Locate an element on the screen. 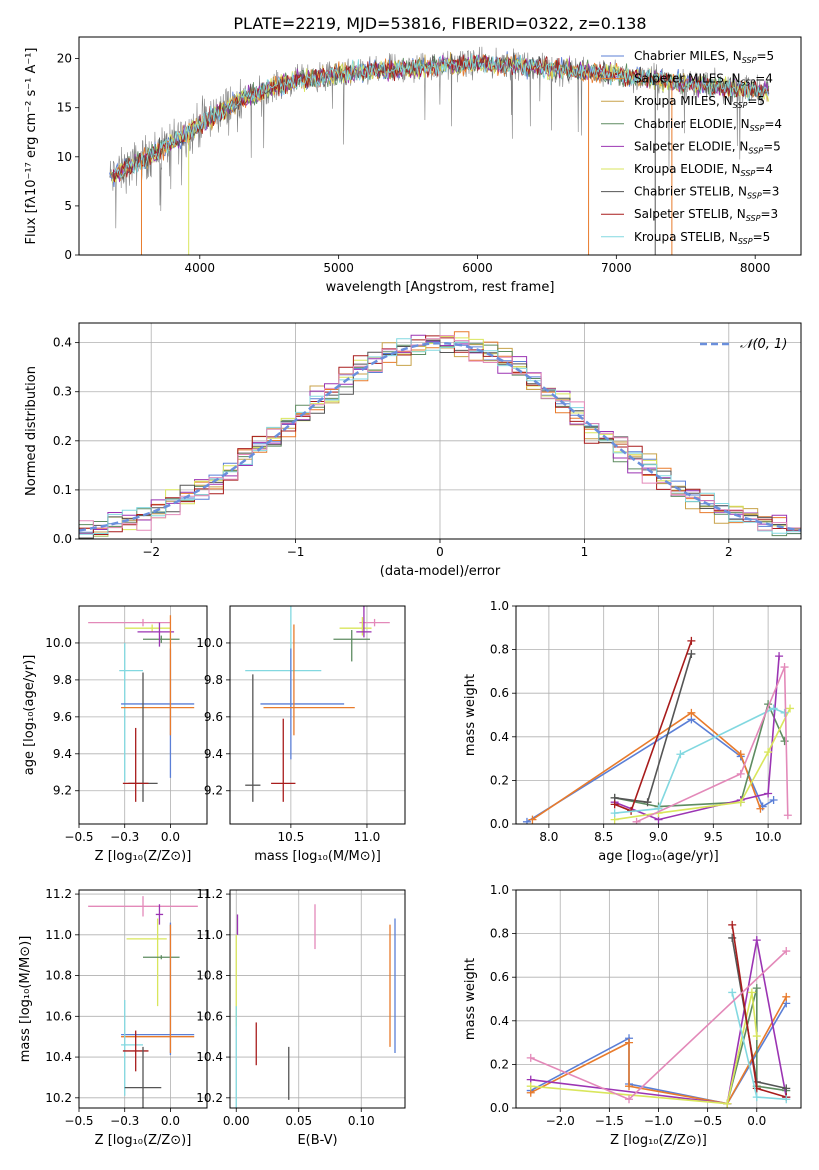 The width and height of the screenshot is (819, 1170). legend-label: Chabrier STELIB, NSSP=3 is located at coordinates (706, 193).